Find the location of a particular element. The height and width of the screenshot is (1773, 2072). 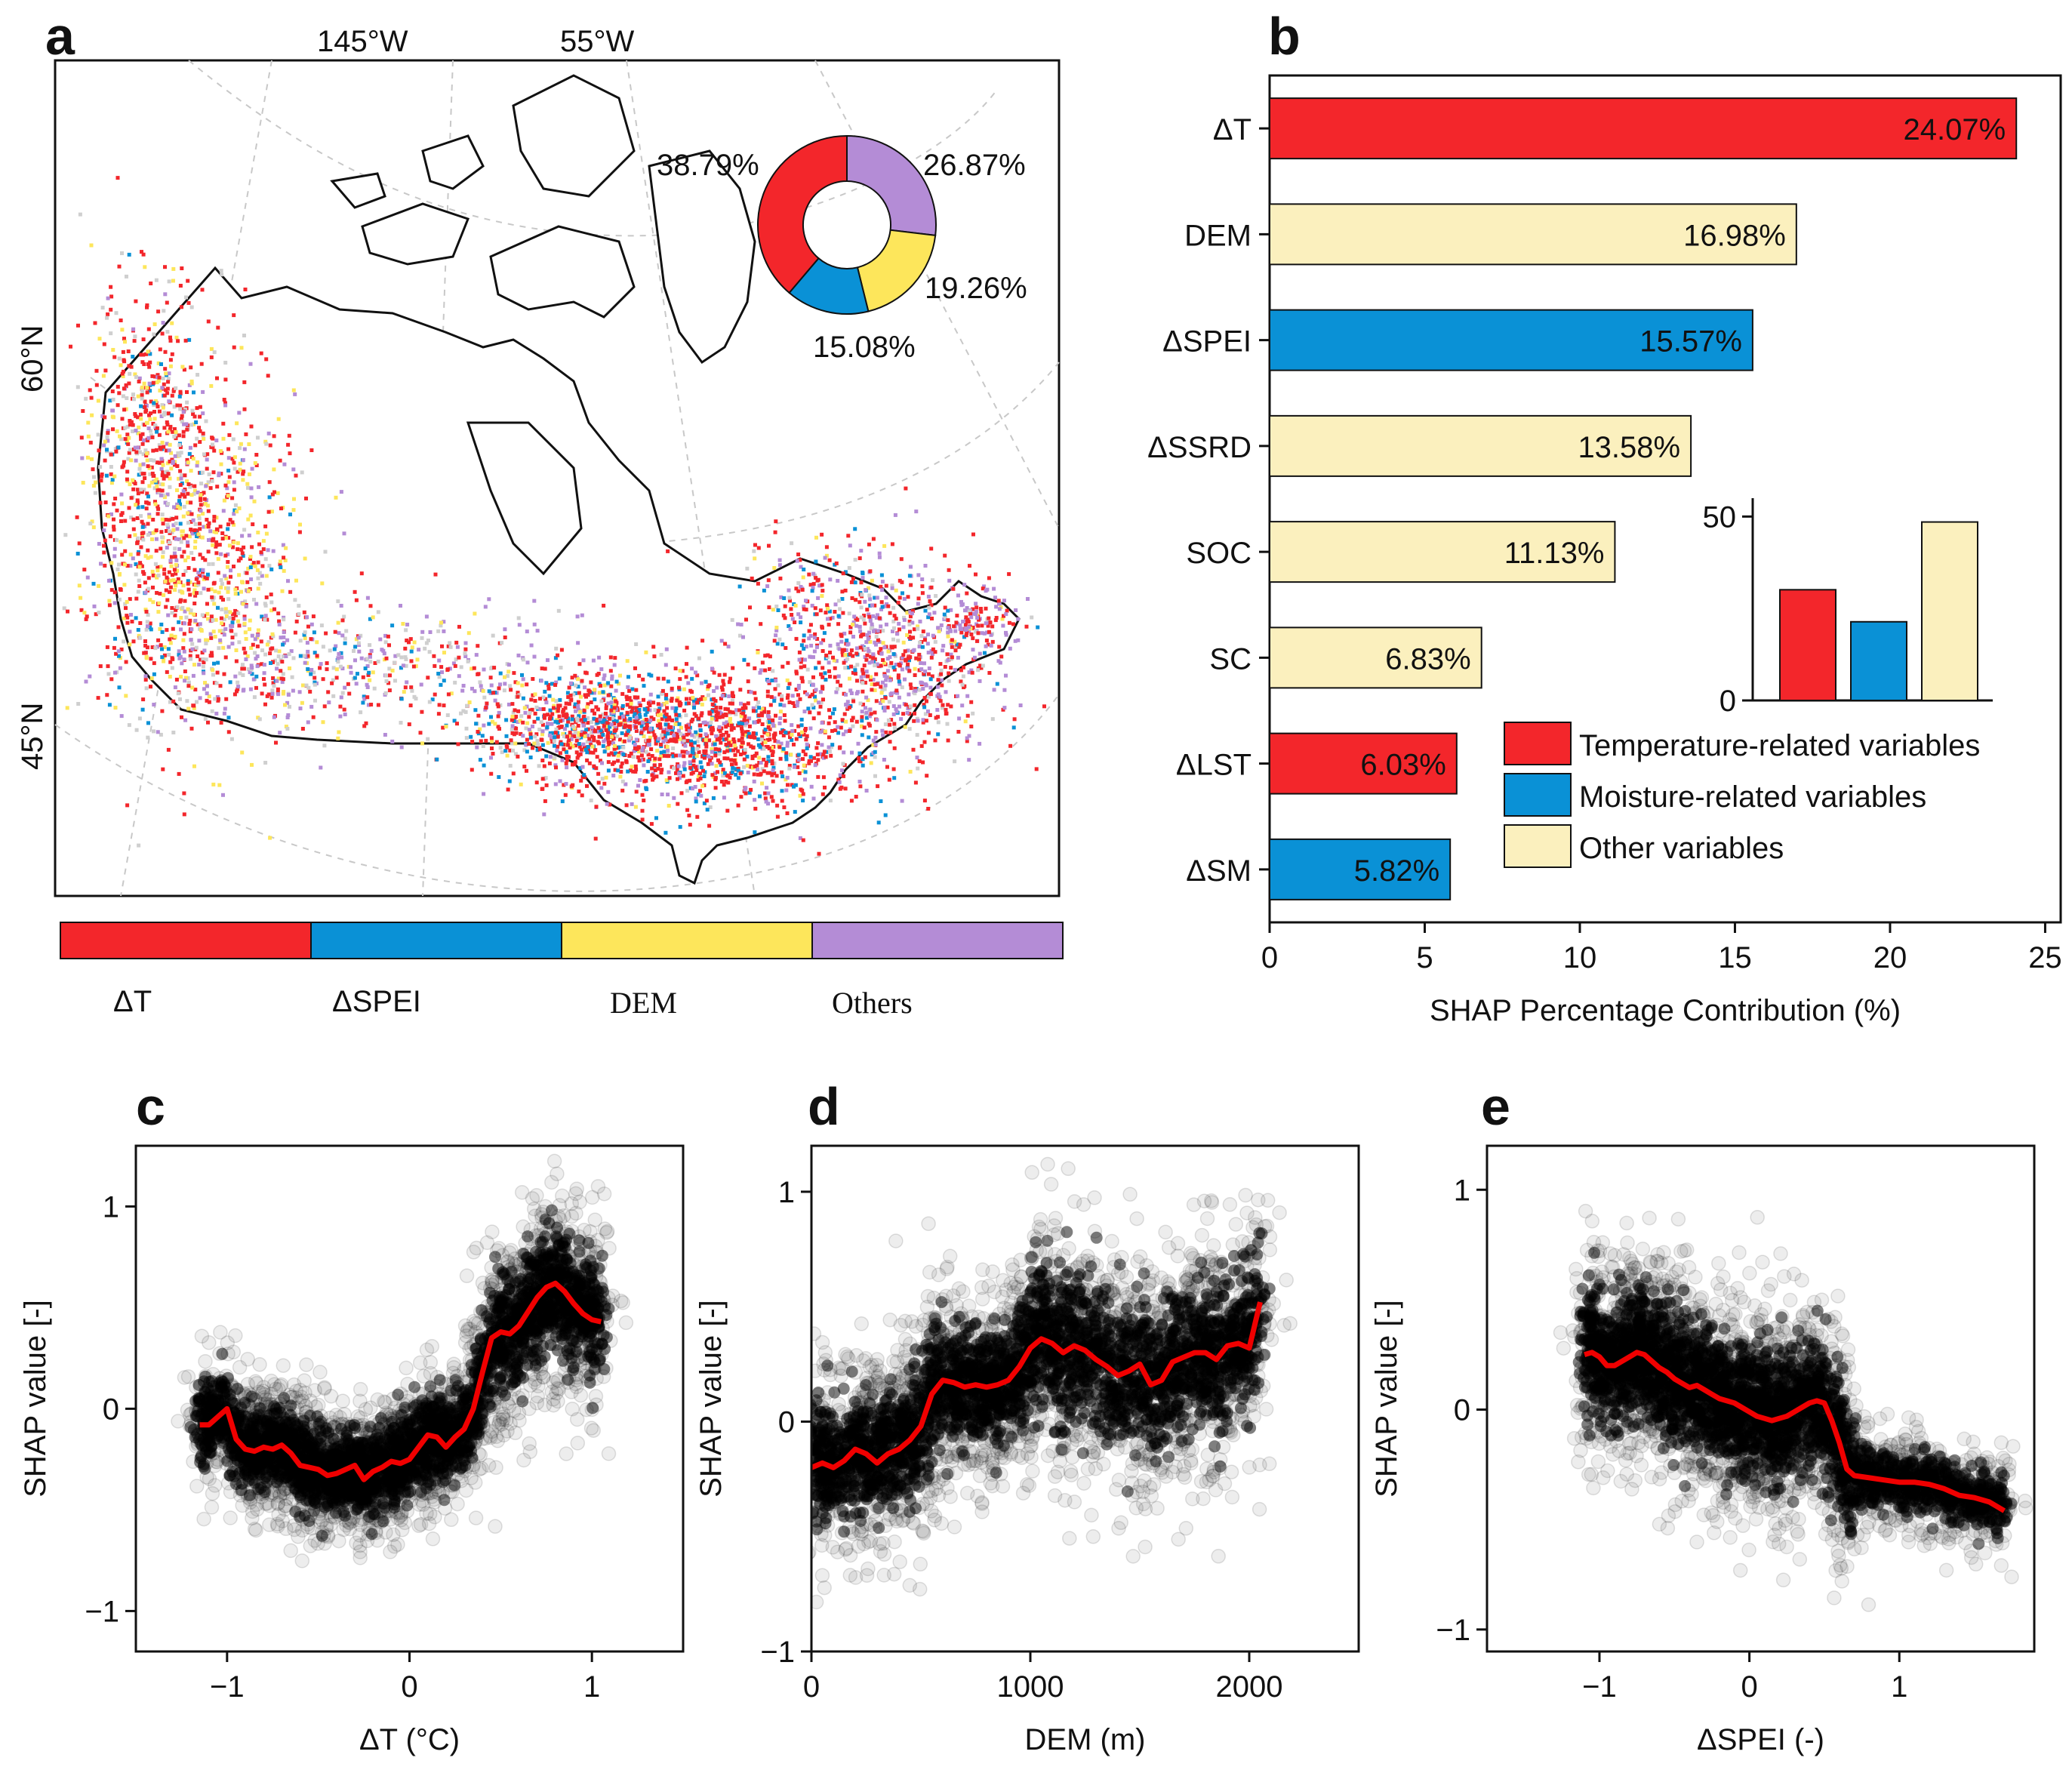

bar-category-label: ΔLST is located at coordinates (1214, 766).